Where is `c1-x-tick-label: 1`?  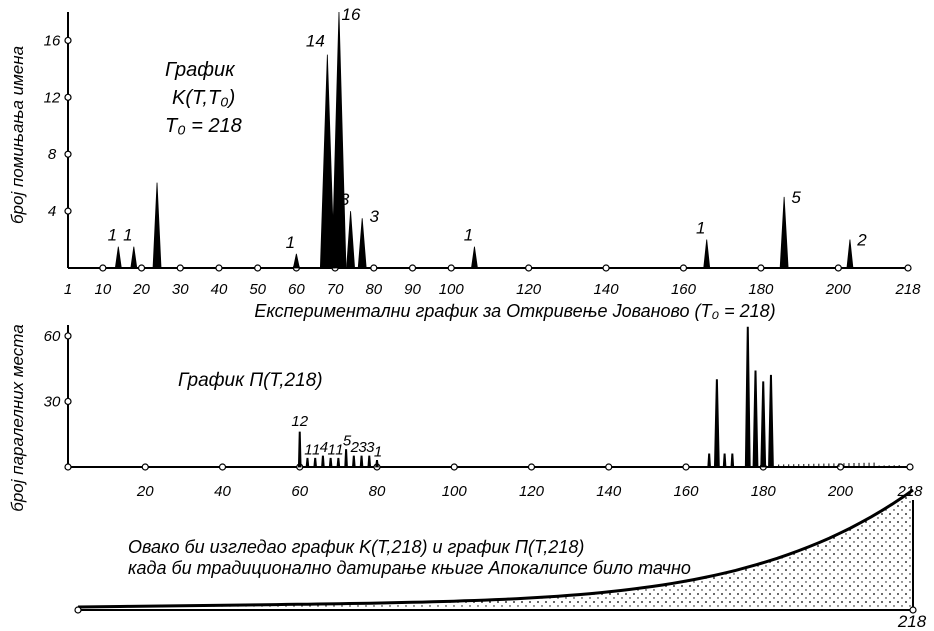
c1-x-tick-label: 1 is located at coordinates (68, 289).